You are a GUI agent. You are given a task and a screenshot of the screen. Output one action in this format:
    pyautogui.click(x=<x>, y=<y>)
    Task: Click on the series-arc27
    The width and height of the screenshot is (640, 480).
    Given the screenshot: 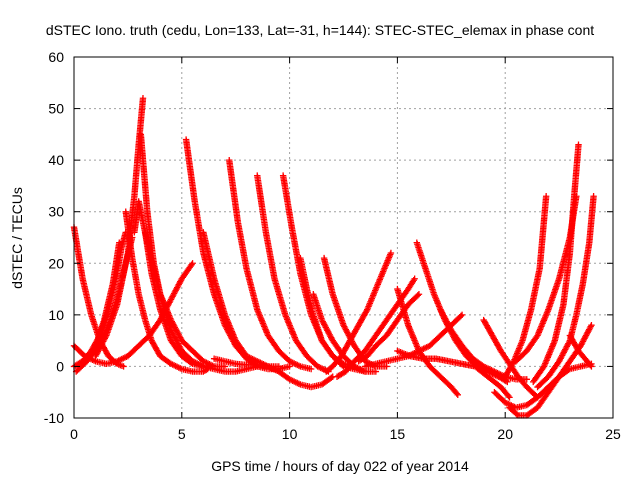 What is the action you would take?
    pyautogui.click(x=453, y=374)
    